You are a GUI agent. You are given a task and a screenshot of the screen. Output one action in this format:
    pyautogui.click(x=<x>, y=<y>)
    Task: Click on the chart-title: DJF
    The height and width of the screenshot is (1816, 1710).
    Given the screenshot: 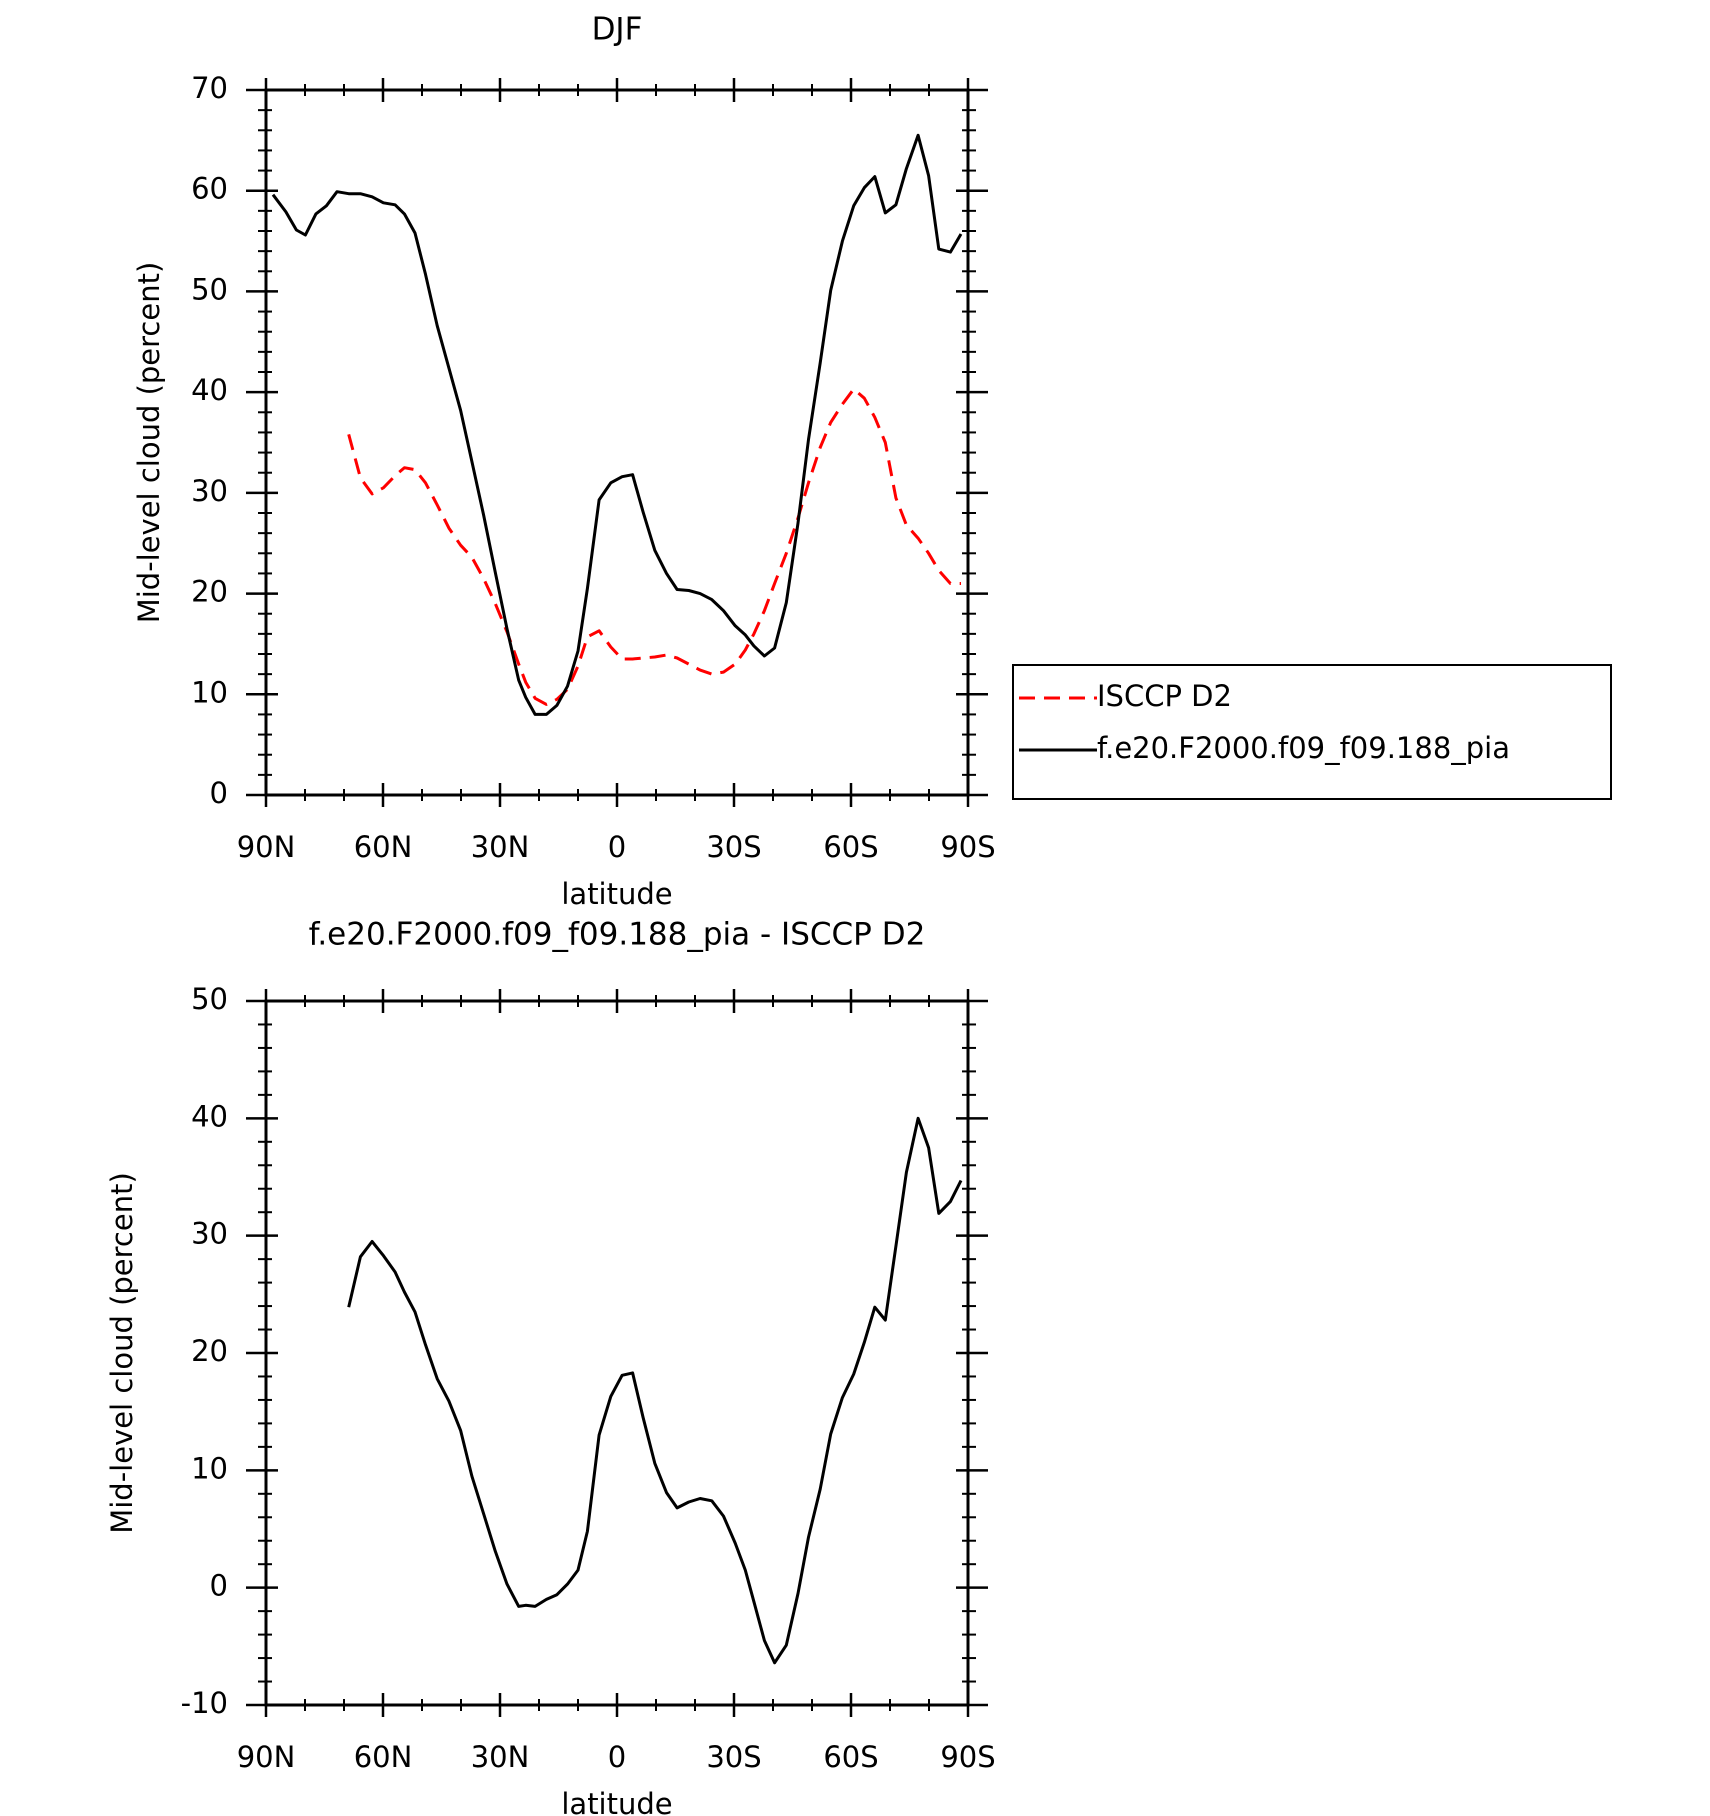 What is the action you would take?
    pyautogui.click(x=617, y=30)
    